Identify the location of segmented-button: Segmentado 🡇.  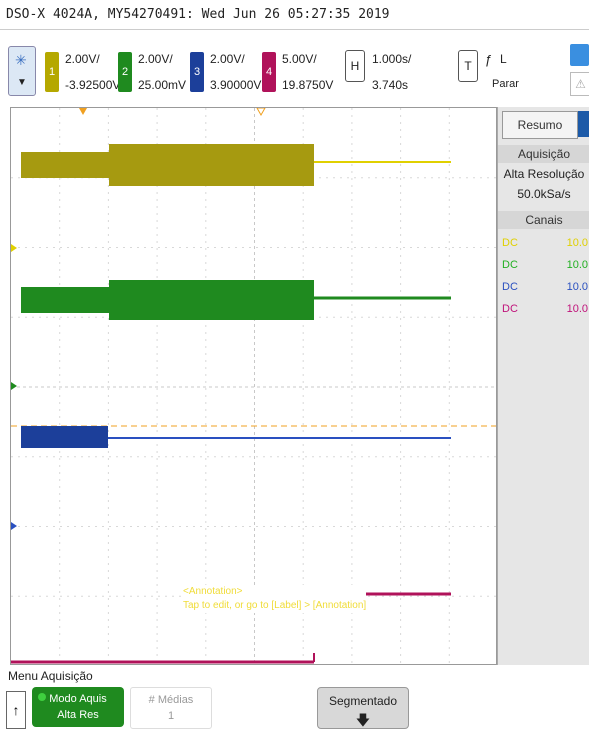
(363, 708).